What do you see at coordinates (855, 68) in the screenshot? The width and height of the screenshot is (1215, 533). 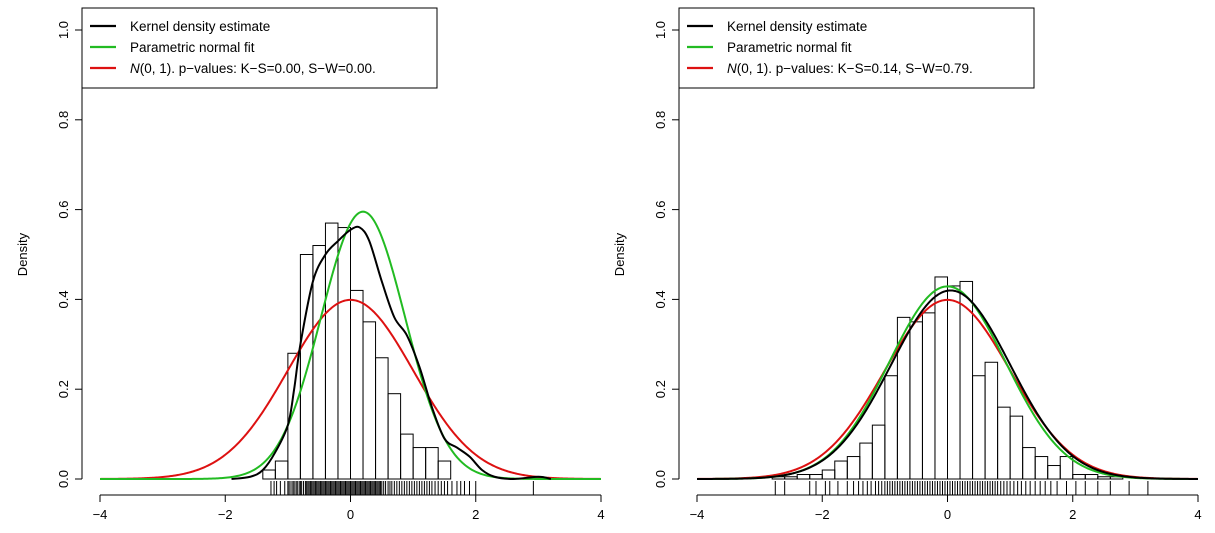 I see `legend-entry-text: (0, 1). p−values: K−S=0.14, S−W=0.79.` at bounding box center [855, 68].